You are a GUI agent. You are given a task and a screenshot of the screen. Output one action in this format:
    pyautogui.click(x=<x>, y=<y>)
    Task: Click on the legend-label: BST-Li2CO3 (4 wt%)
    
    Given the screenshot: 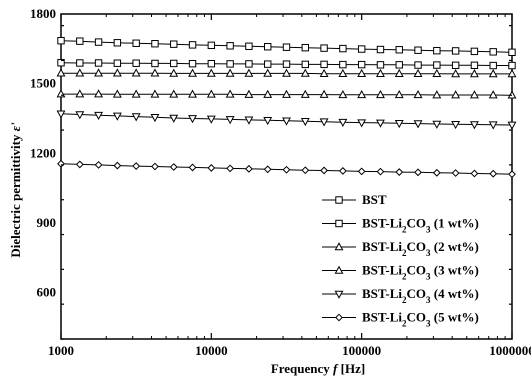 What is the action you would take?
    pyautogui.click(x=420, y=295)
    